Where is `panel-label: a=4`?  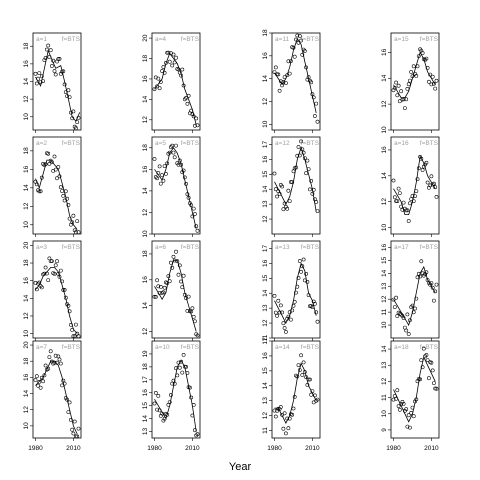 panel-label: a=4 is located at coordinates (160, 39).